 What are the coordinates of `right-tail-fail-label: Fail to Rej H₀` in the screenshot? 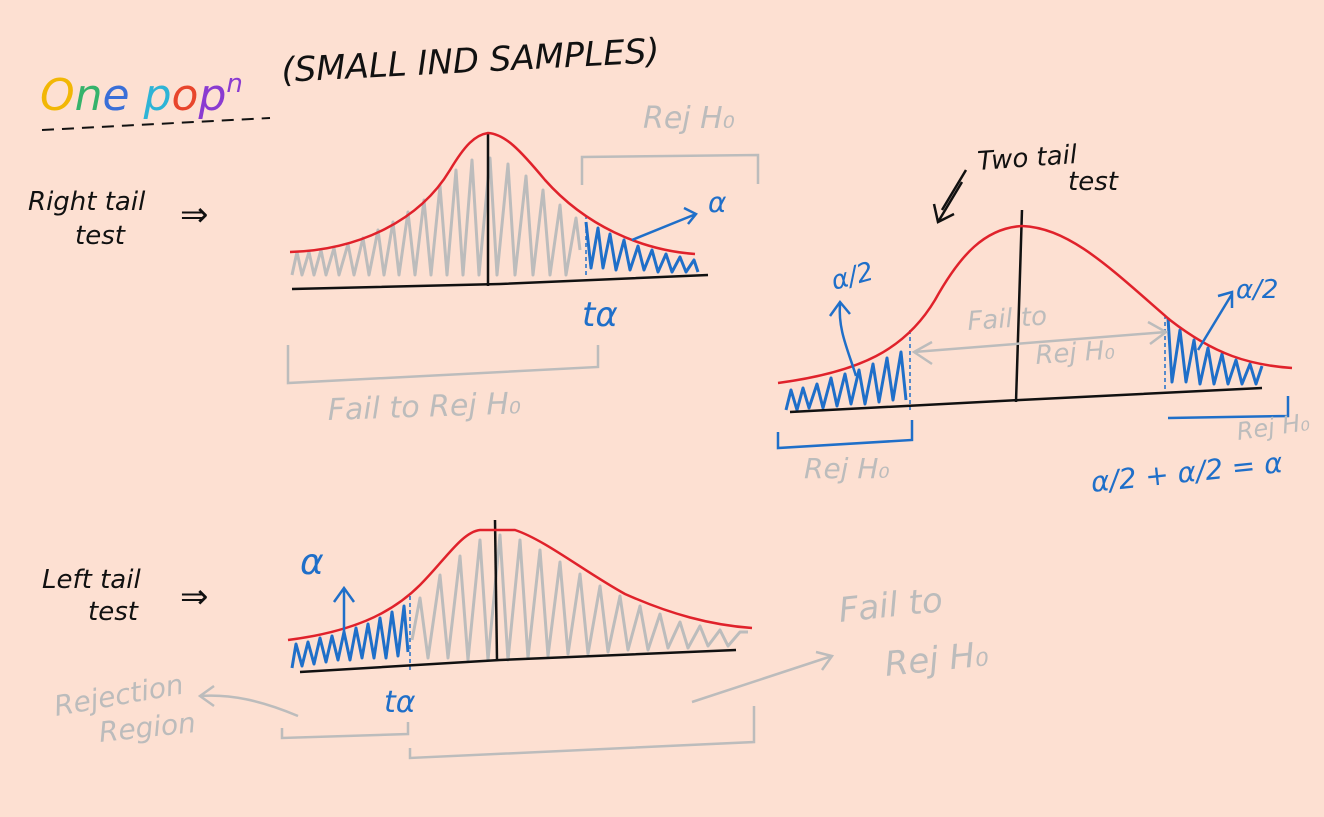 It's located at (424, 407).